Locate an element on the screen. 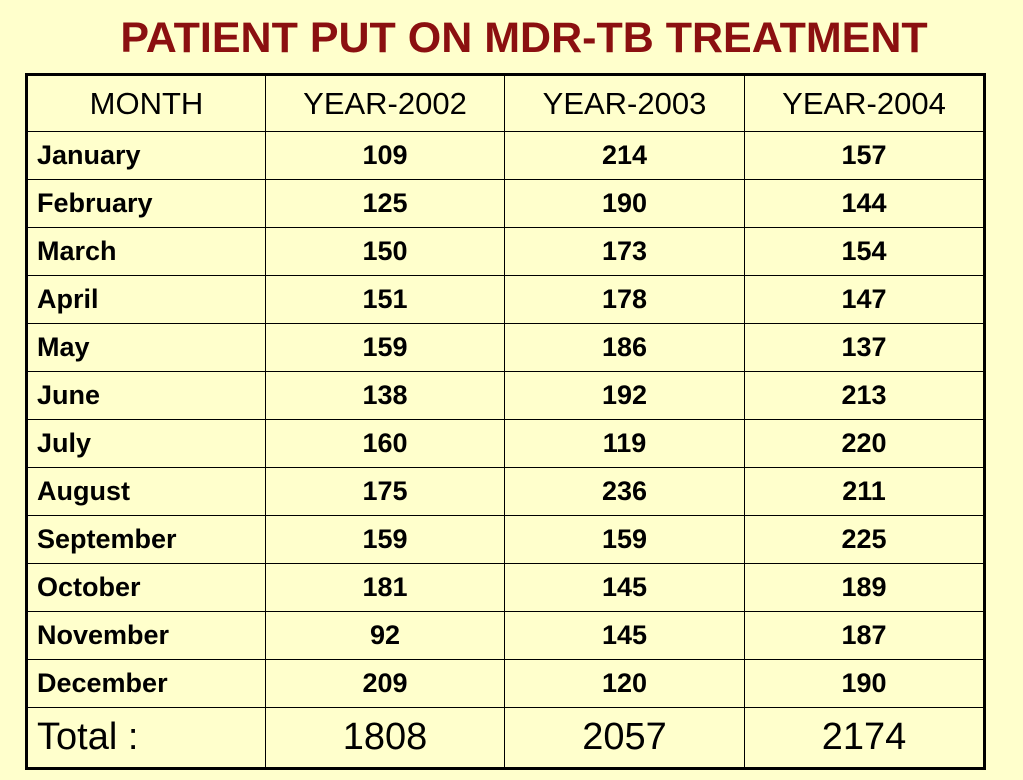 The width and height of the screenshot is (1023, 780). value-cell: 211 is located at coordinates (864, 491).